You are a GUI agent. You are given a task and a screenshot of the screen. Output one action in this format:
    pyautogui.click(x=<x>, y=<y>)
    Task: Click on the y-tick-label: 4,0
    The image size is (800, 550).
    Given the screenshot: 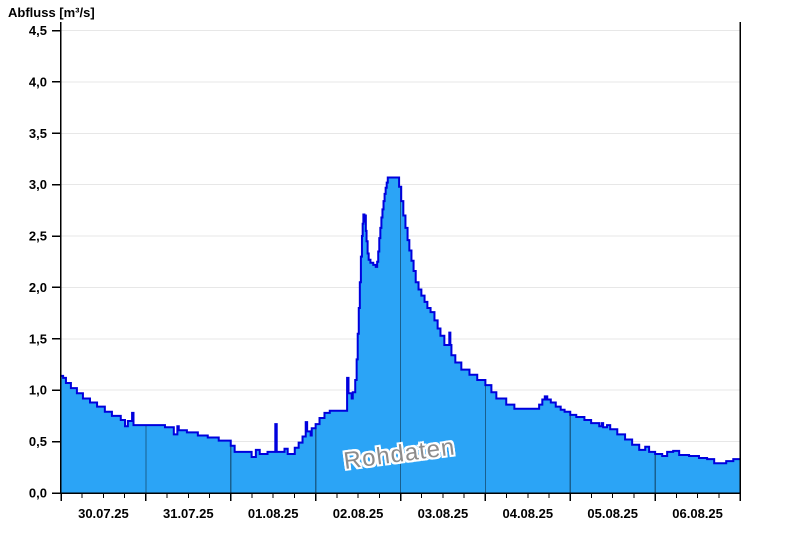 What is the action you would take?
    pyautogui.click(x=38, y=81)
    